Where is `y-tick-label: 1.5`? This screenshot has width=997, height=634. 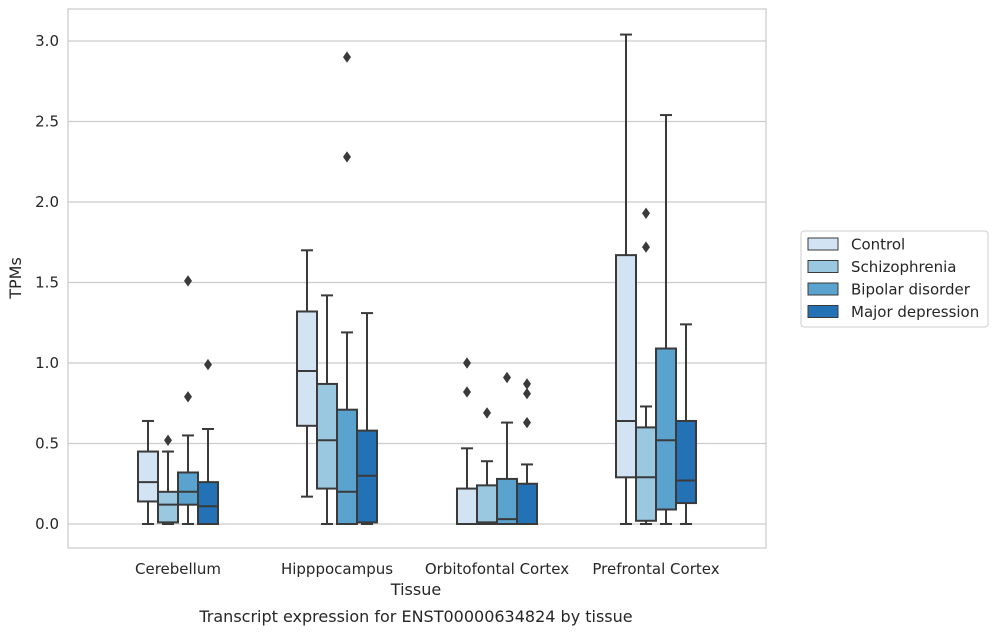 y-tick-label: 1.5 is located at coordinates (47, 283).